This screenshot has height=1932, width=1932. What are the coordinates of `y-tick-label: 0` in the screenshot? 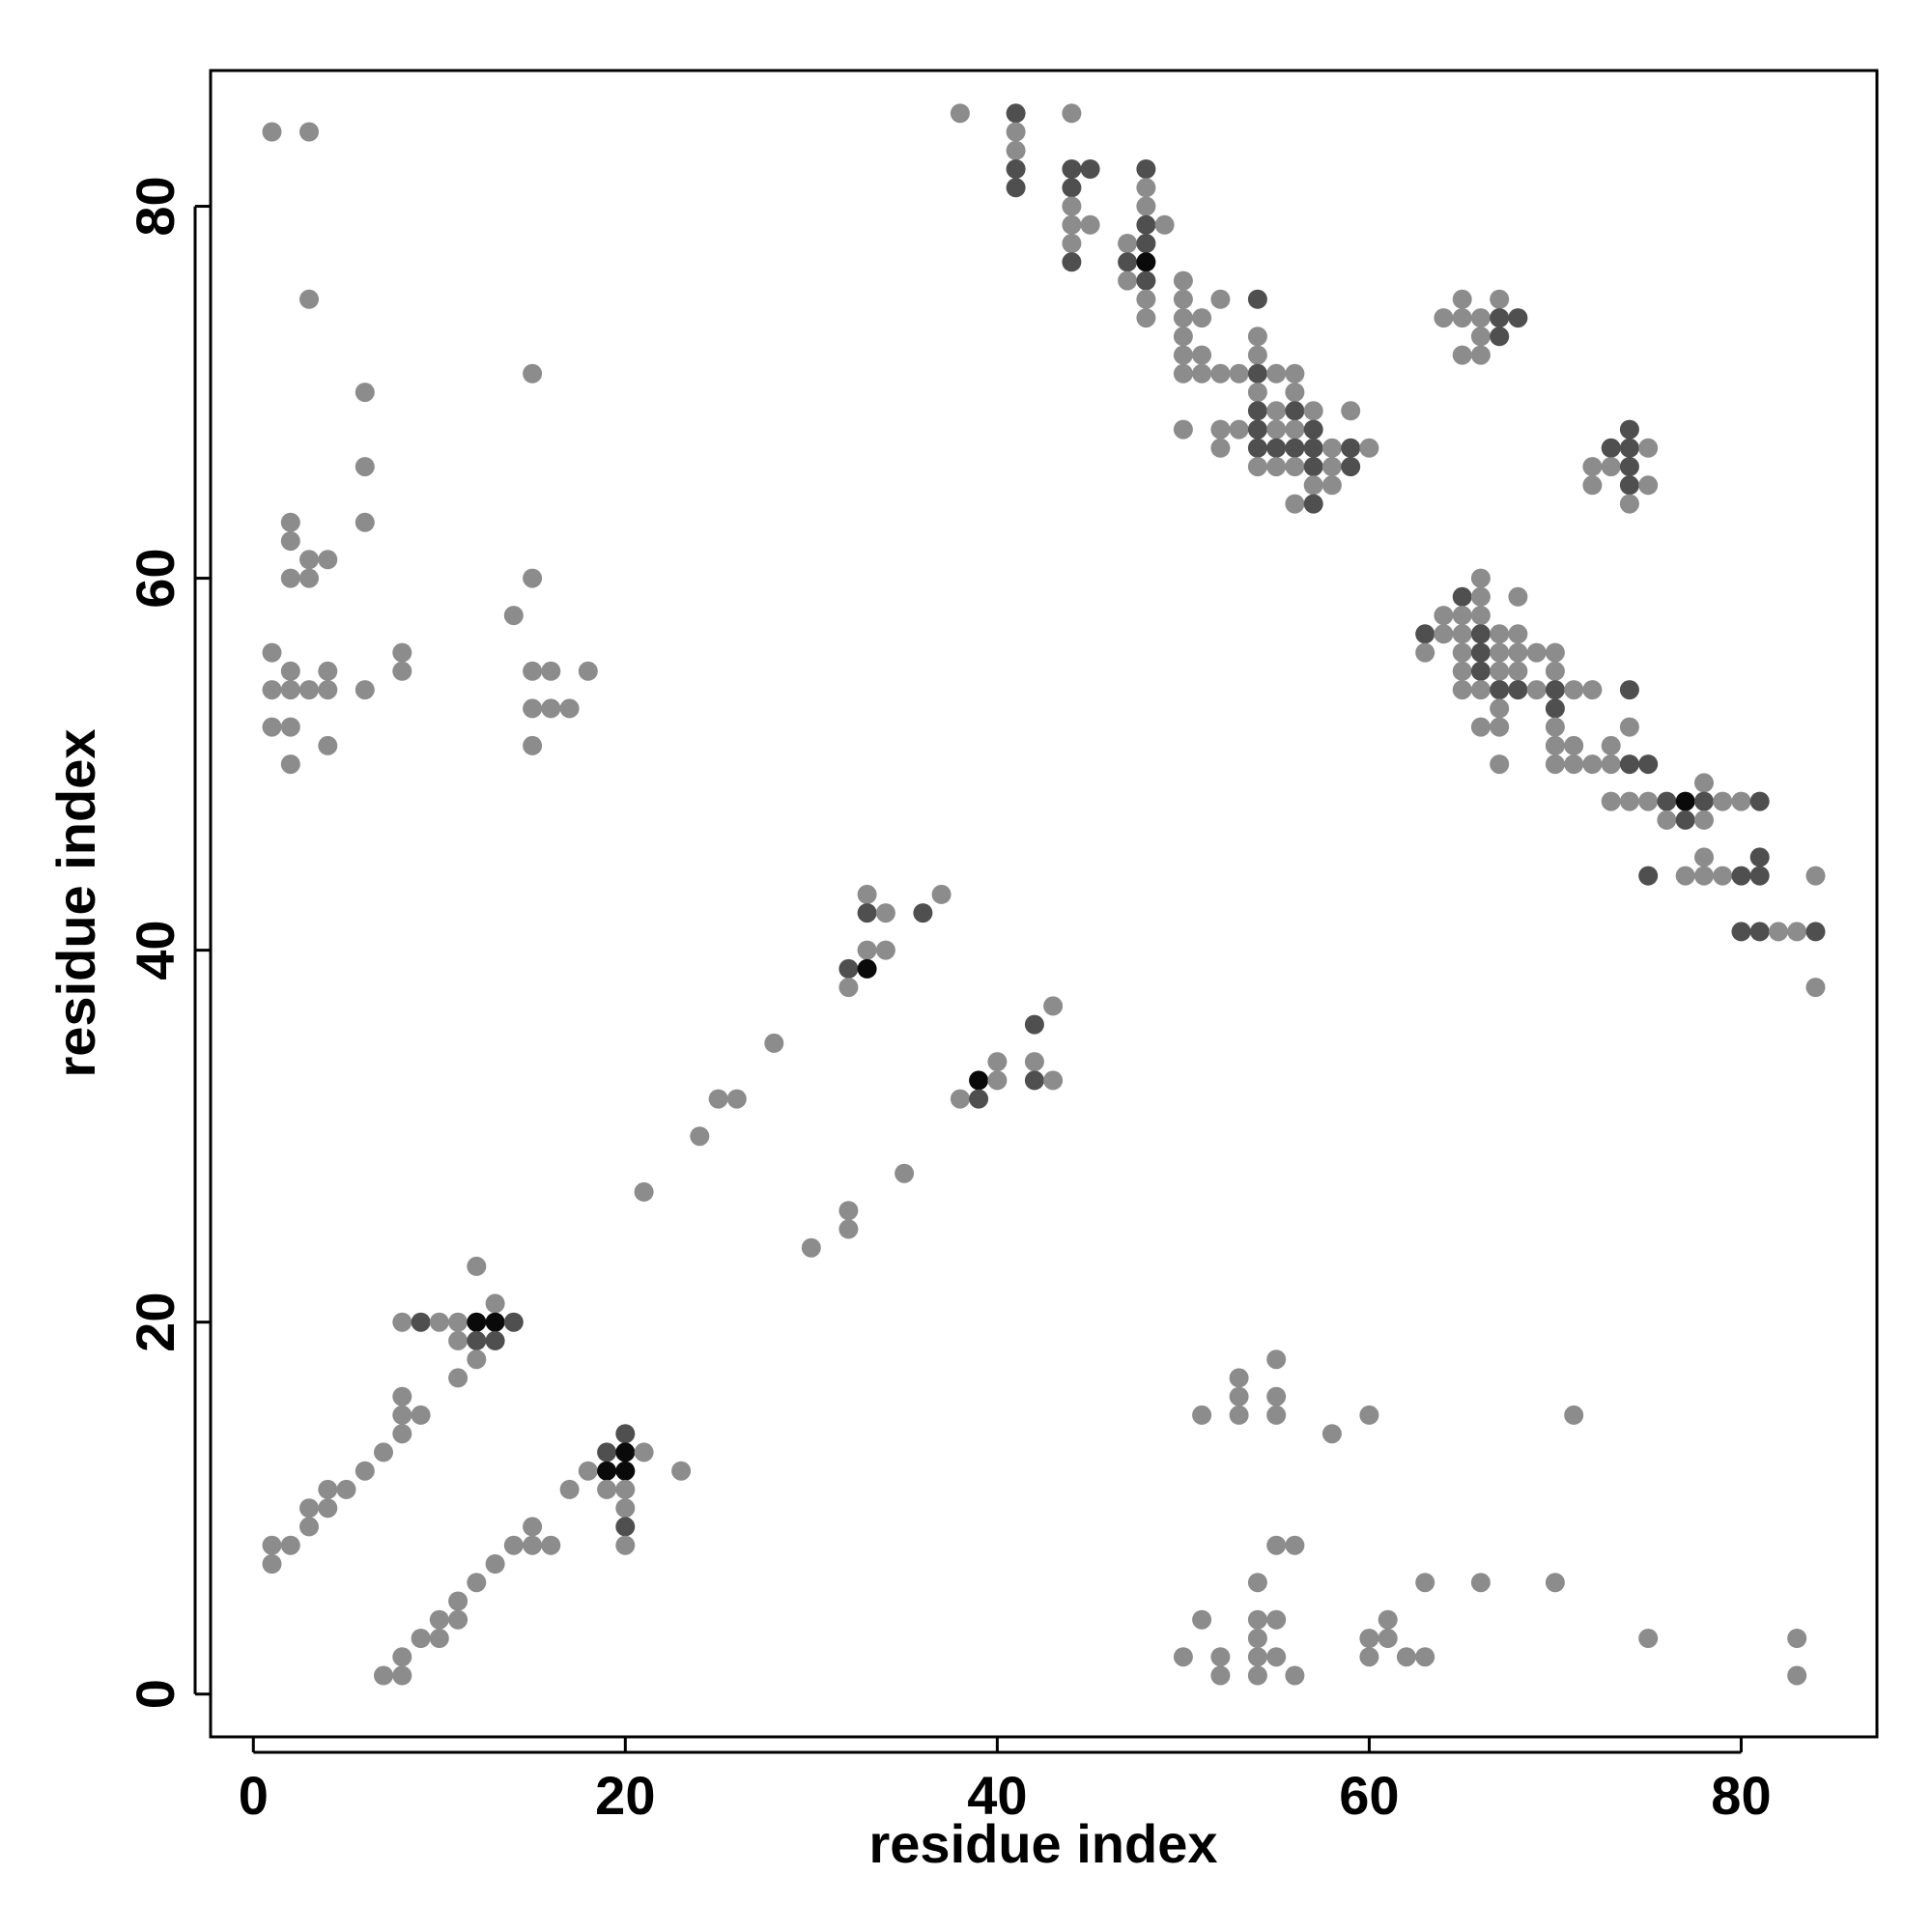 It's located at (155, 1694).